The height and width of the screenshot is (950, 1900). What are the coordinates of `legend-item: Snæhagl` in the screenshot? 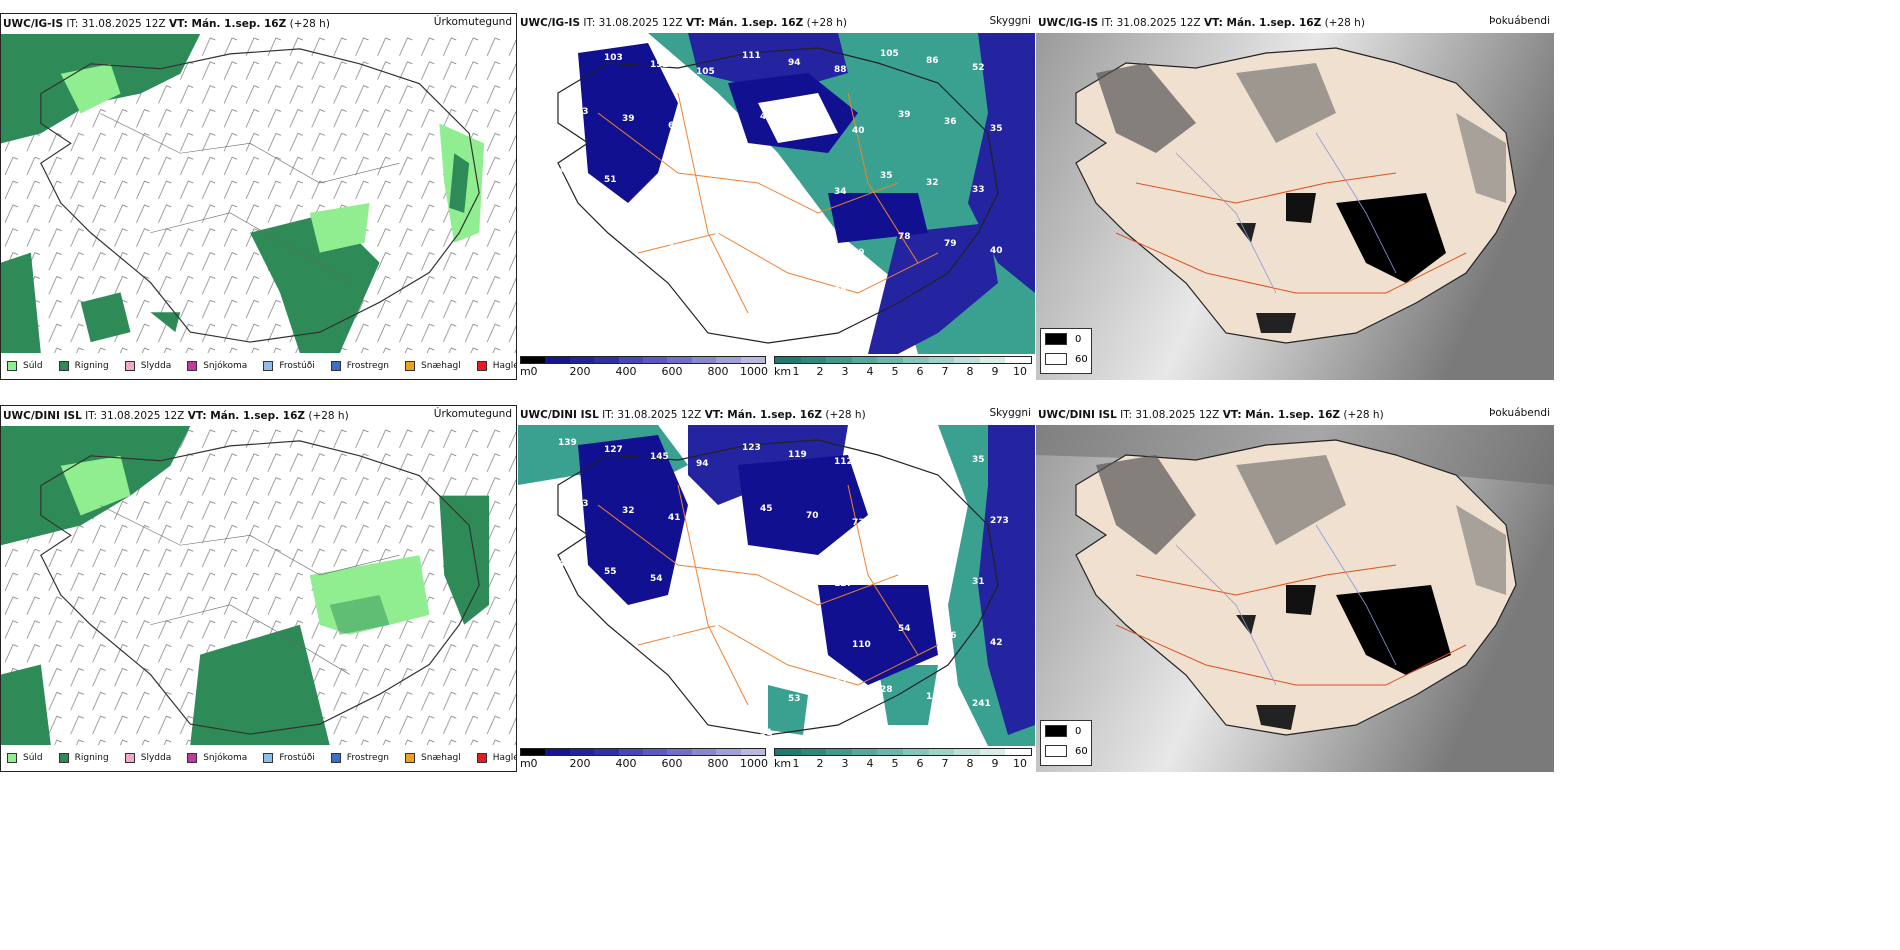 It's located at (433, 366).